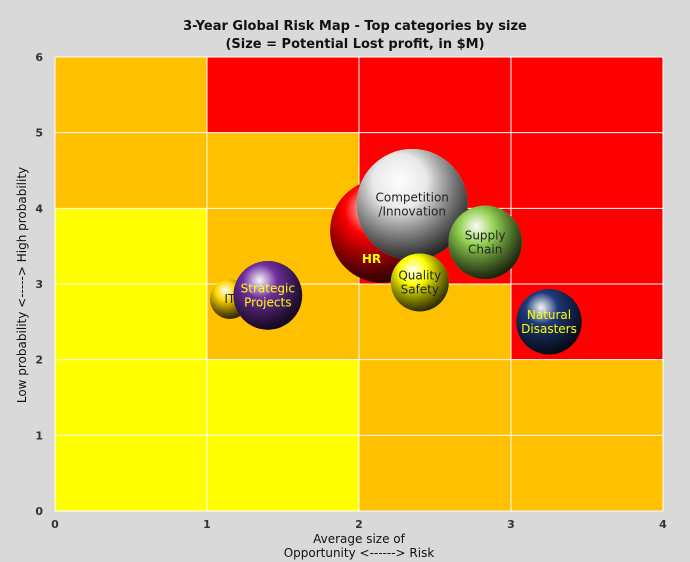 The height and width of the screenshot is (562, 690). What do you see at coordinates (39, 435) in the screenshot?
I see `y-tick-label: 1` at bounding box center [39, 435].